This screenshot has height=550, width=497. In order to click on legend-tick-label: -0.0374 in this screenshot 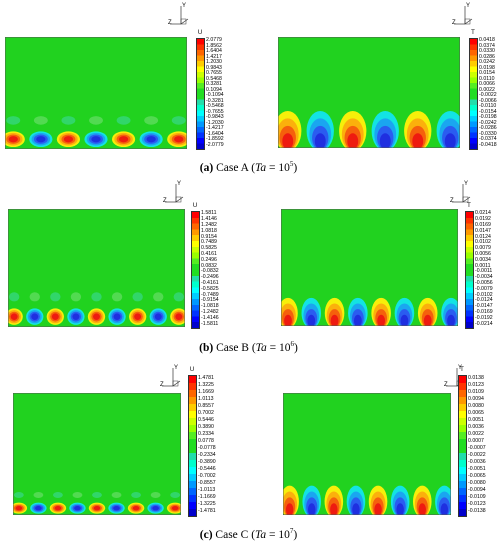, I will do `click(488, 139)`.